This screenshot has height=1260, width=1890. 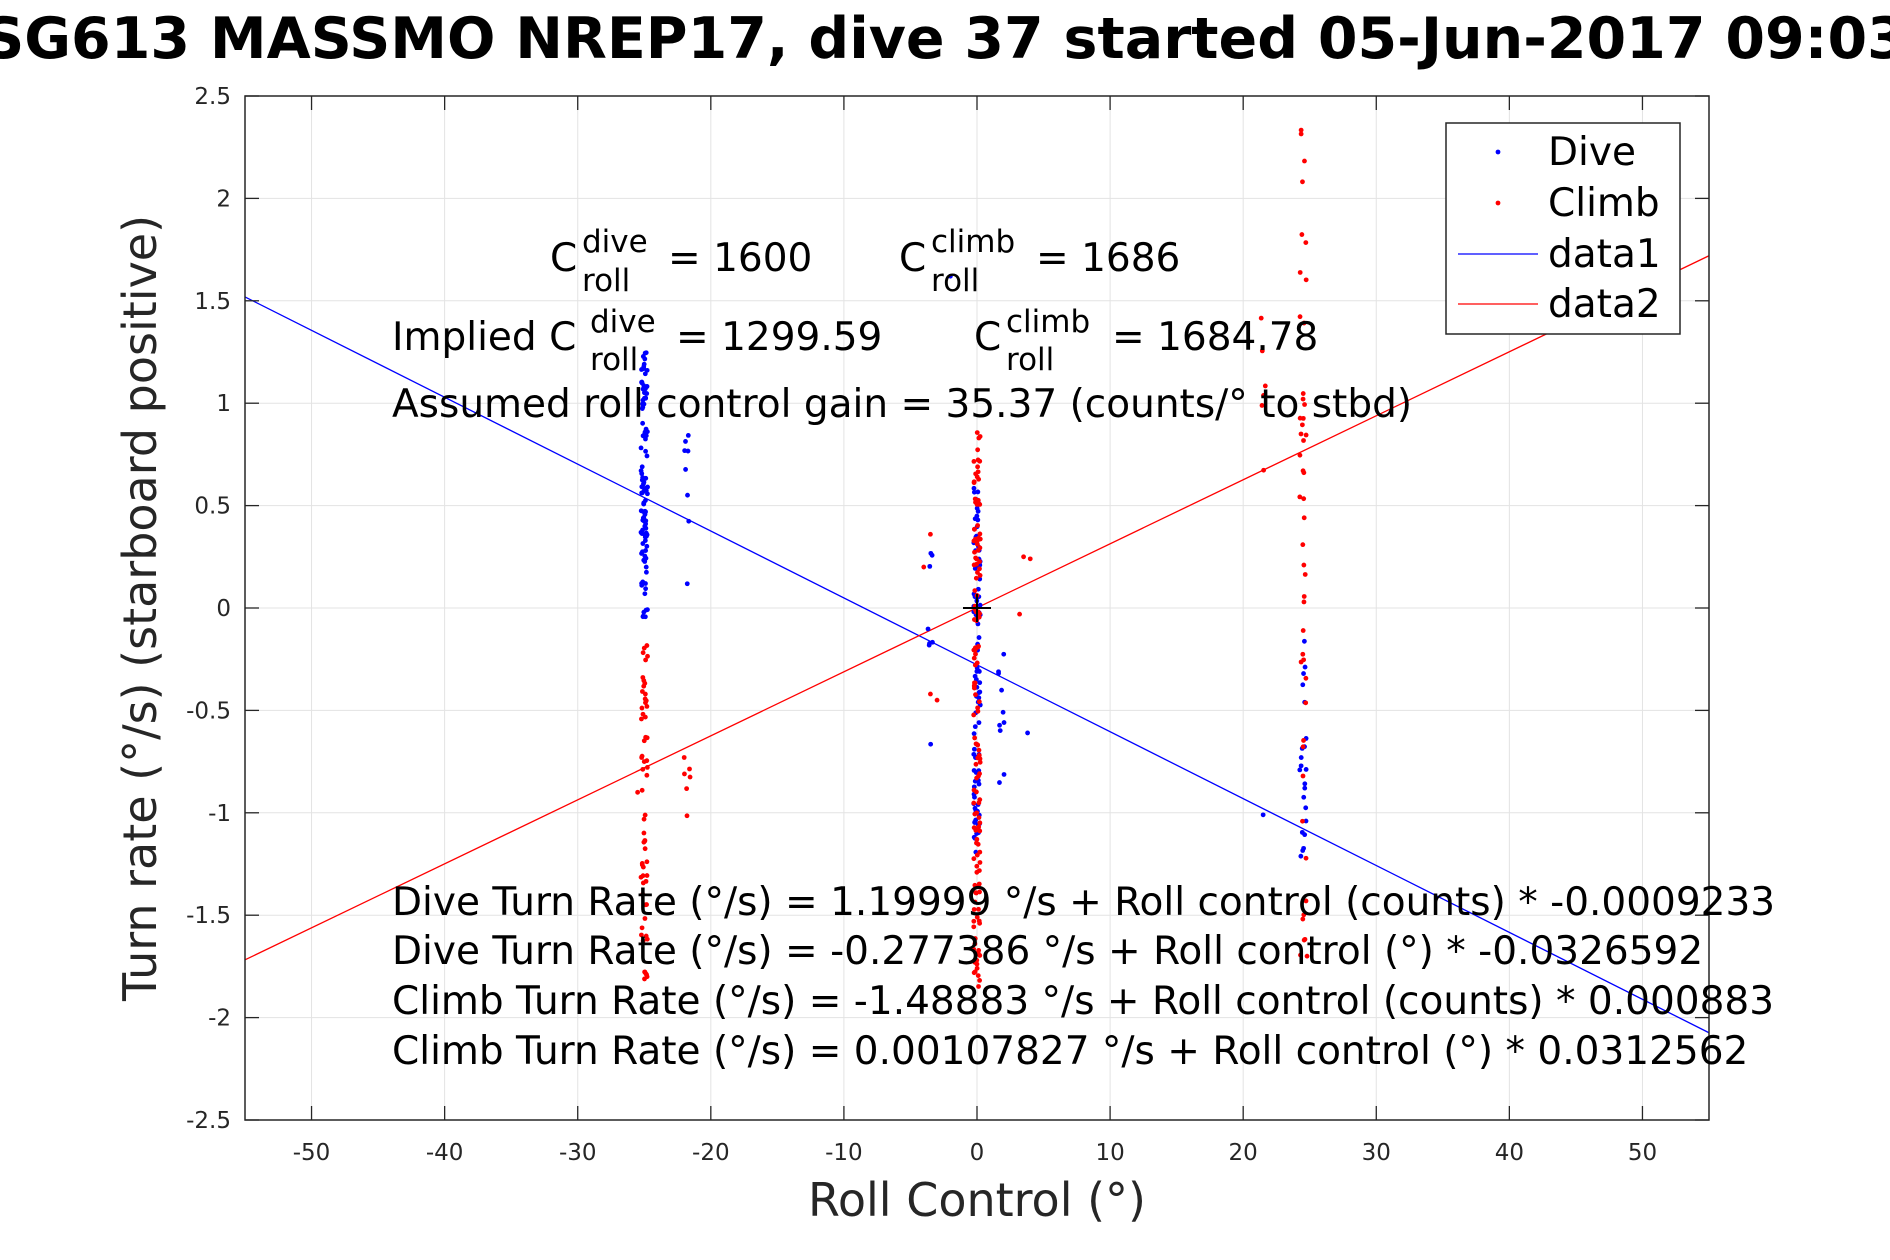 I want to click on x-tick-label: 20, so click(x=1243, y=1153).